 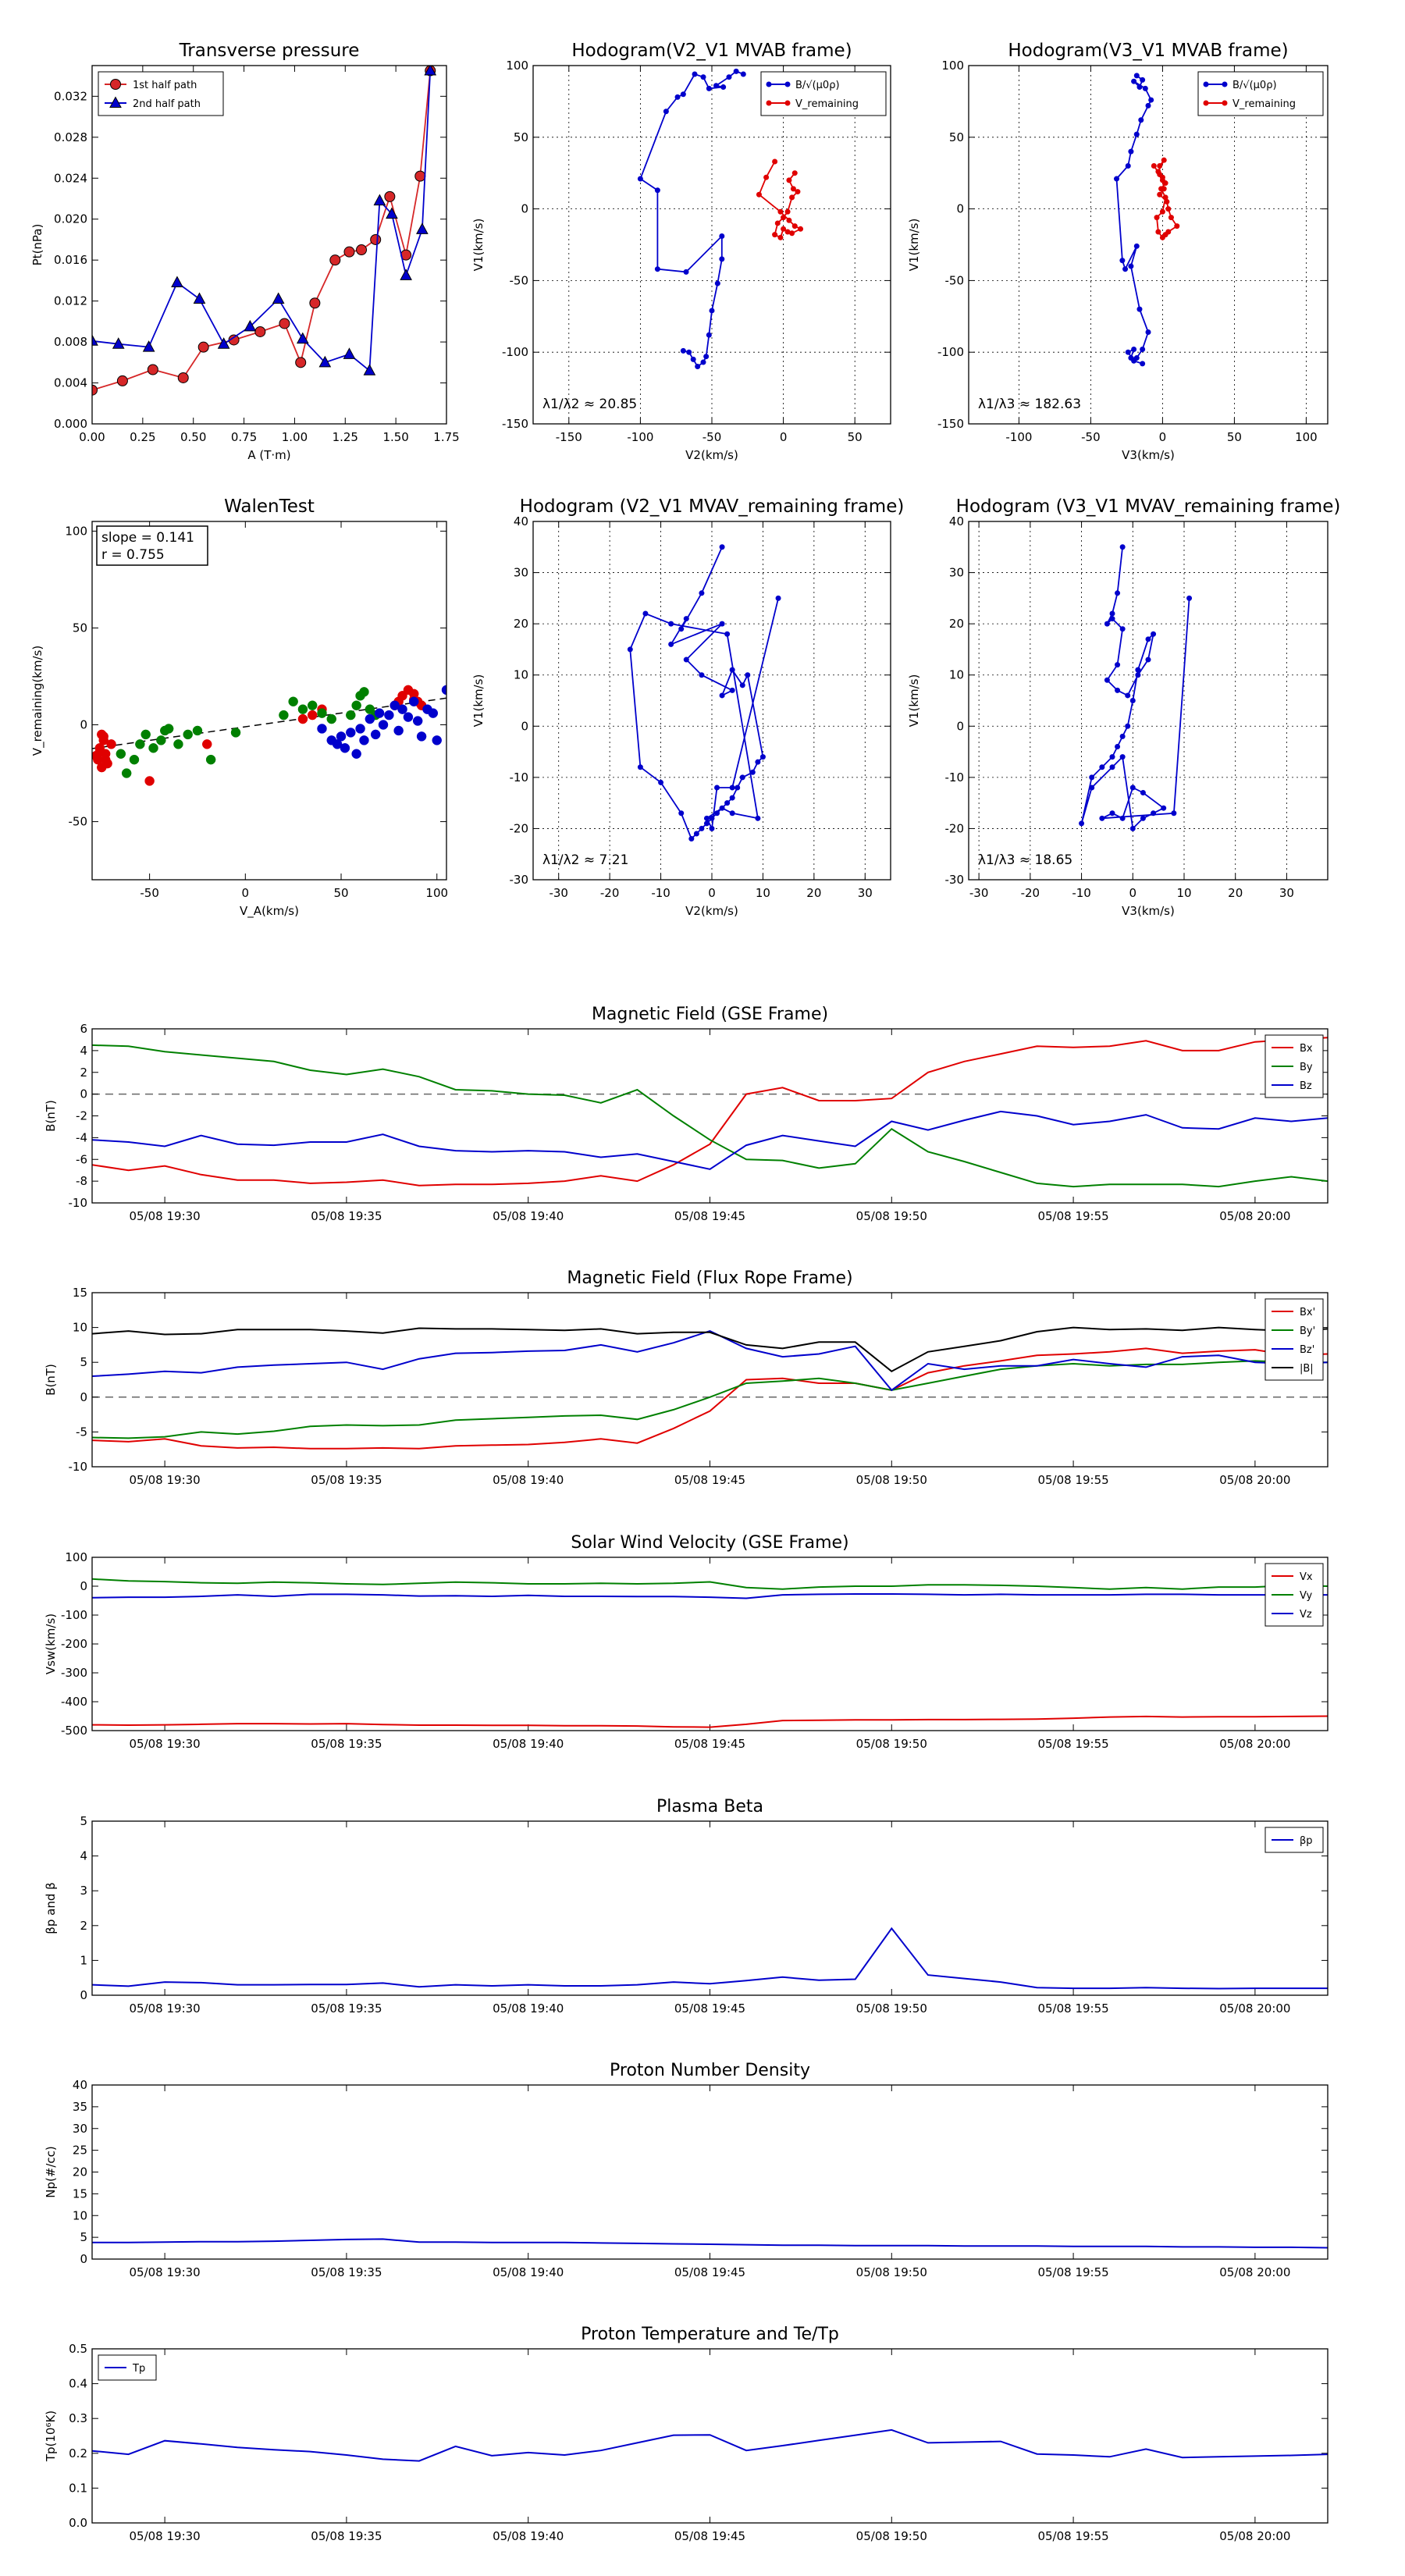 What do you see at coordinates (80, 1328) in the screenshot?
I see `y-tick-label: 10` at bounding box center [80, 1328].